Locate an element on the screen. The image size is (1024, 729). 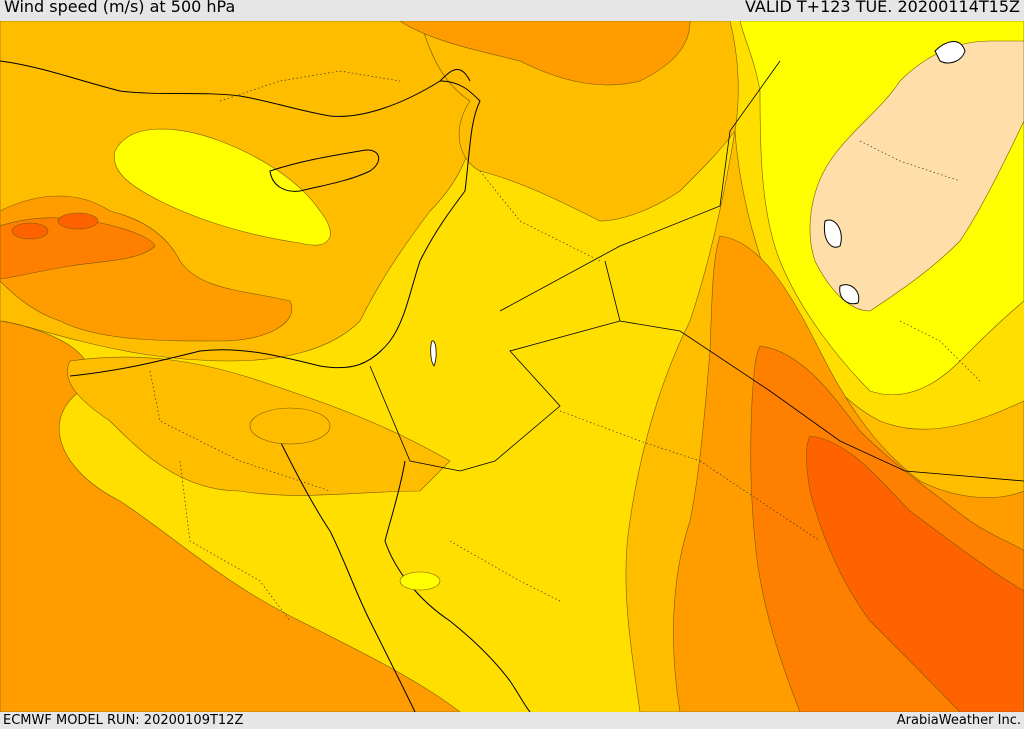
map-title: Wind speed (m/s) at 500 hPa is located at coordinates (120, 8).